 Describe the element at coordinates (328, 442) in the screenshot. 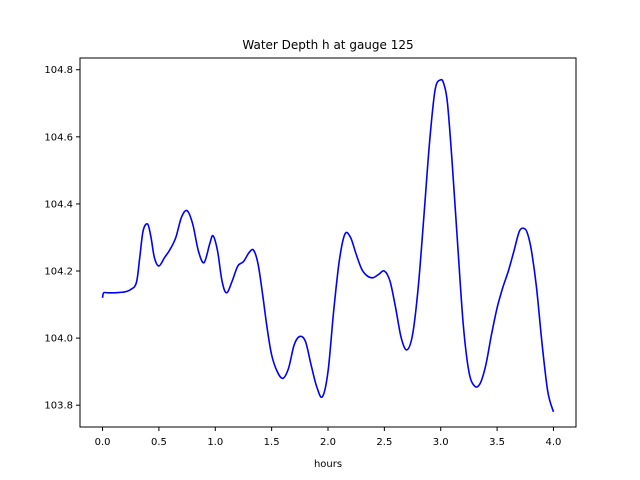

I see `x-tick-label: 2.0` at that location.